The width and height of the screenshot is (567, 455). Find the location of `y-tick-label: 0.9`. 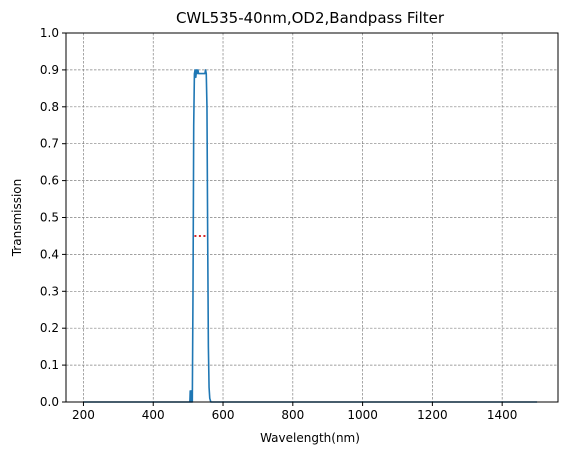

y-tick-label: 0.9 is located at coordinates (49, 70).